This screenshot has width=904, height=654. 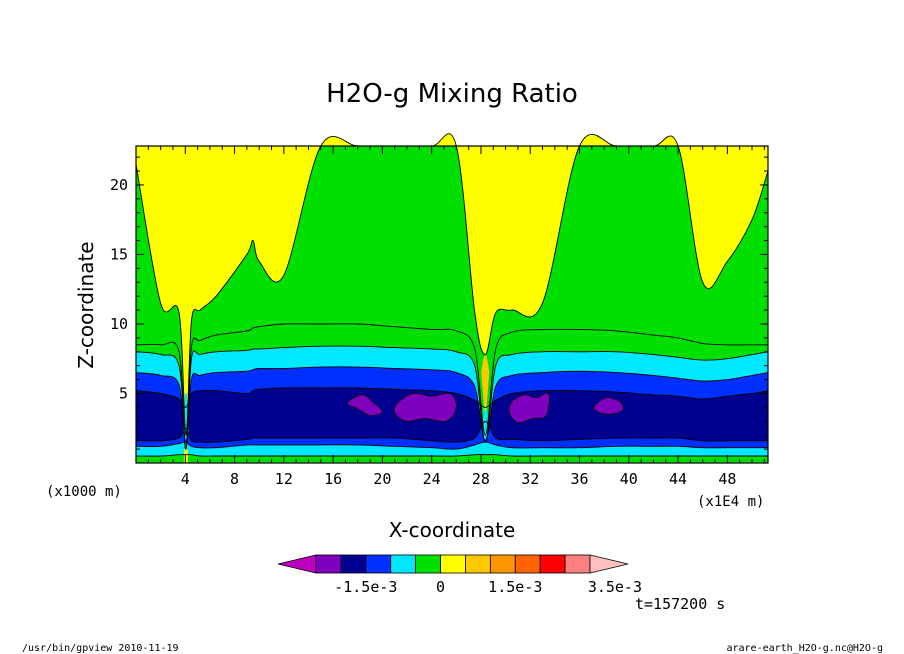 I want to click on x-tick-label: 40, so click(x=629, y=479).